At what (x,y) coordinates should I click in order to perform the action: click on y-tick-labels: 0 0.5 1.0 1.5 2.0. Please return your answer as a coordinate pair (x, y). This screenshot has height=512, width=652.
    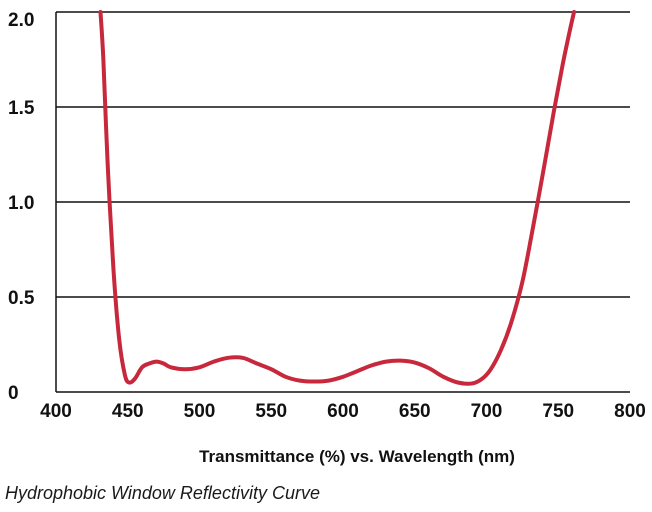
    Looking at the image, I should click on (21, 207).